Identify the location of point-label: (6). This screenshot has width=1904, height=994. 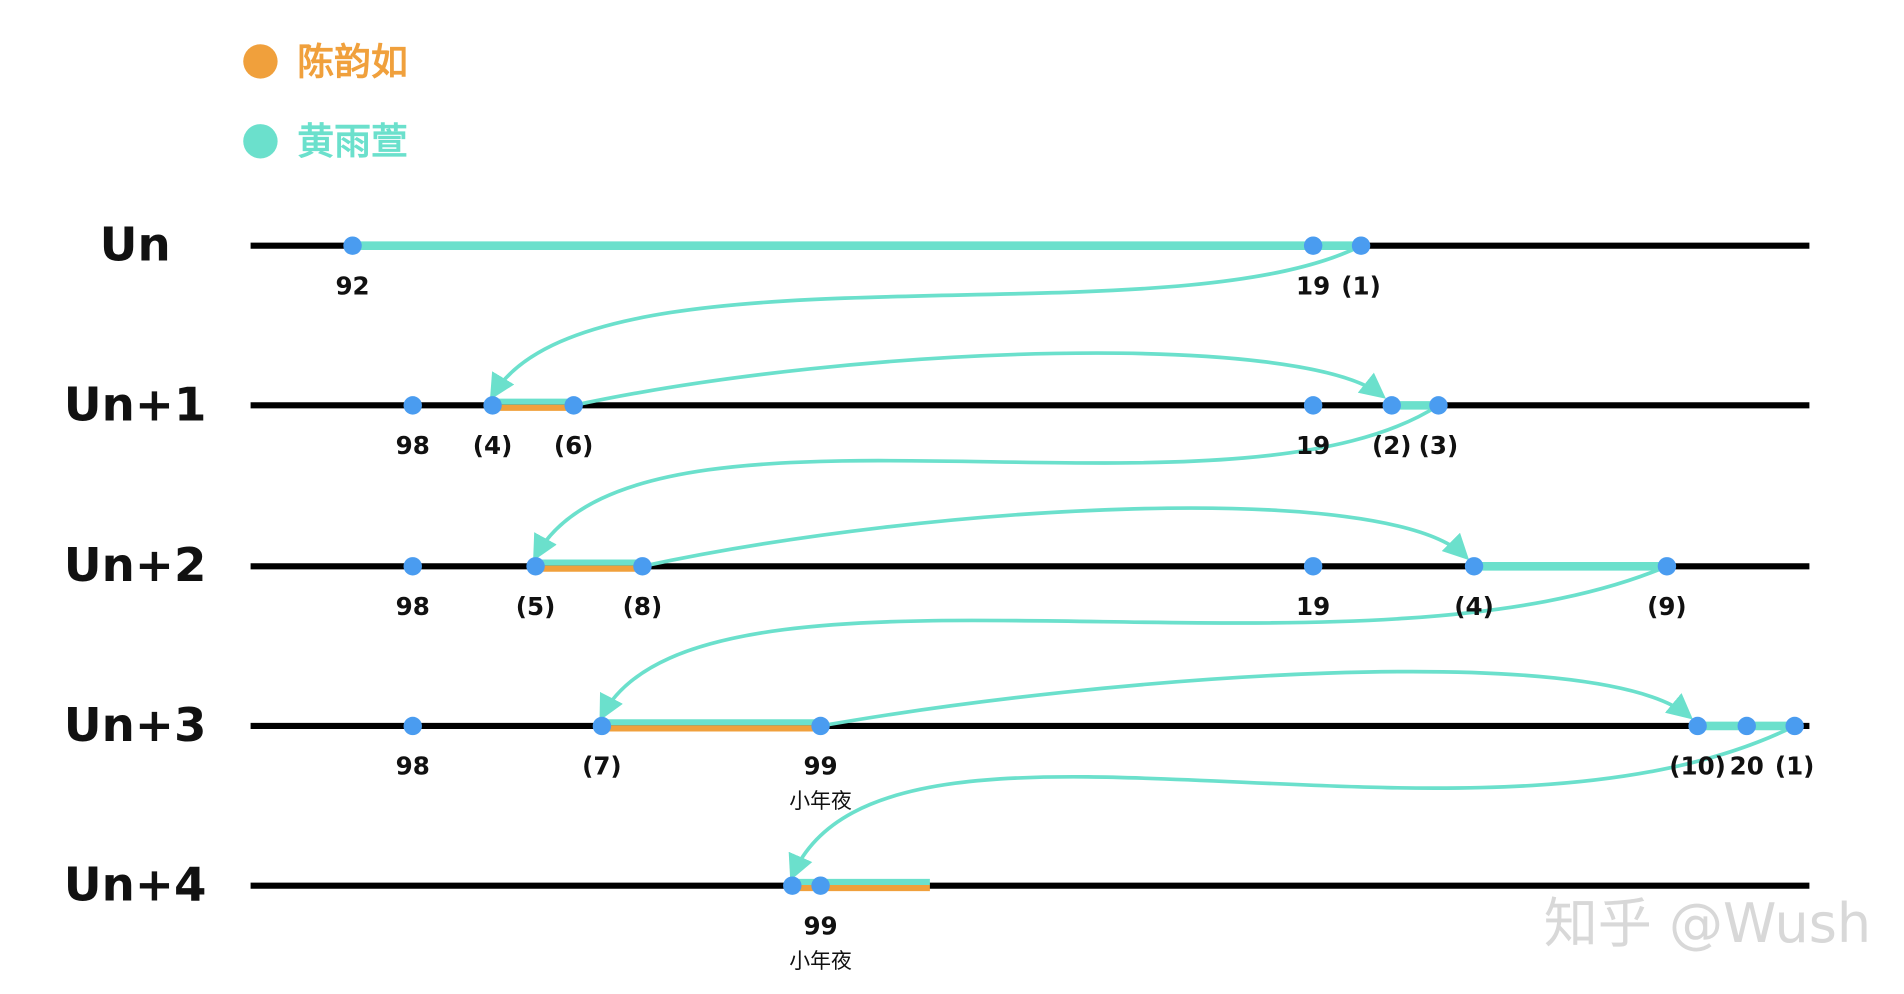
(574, 445).